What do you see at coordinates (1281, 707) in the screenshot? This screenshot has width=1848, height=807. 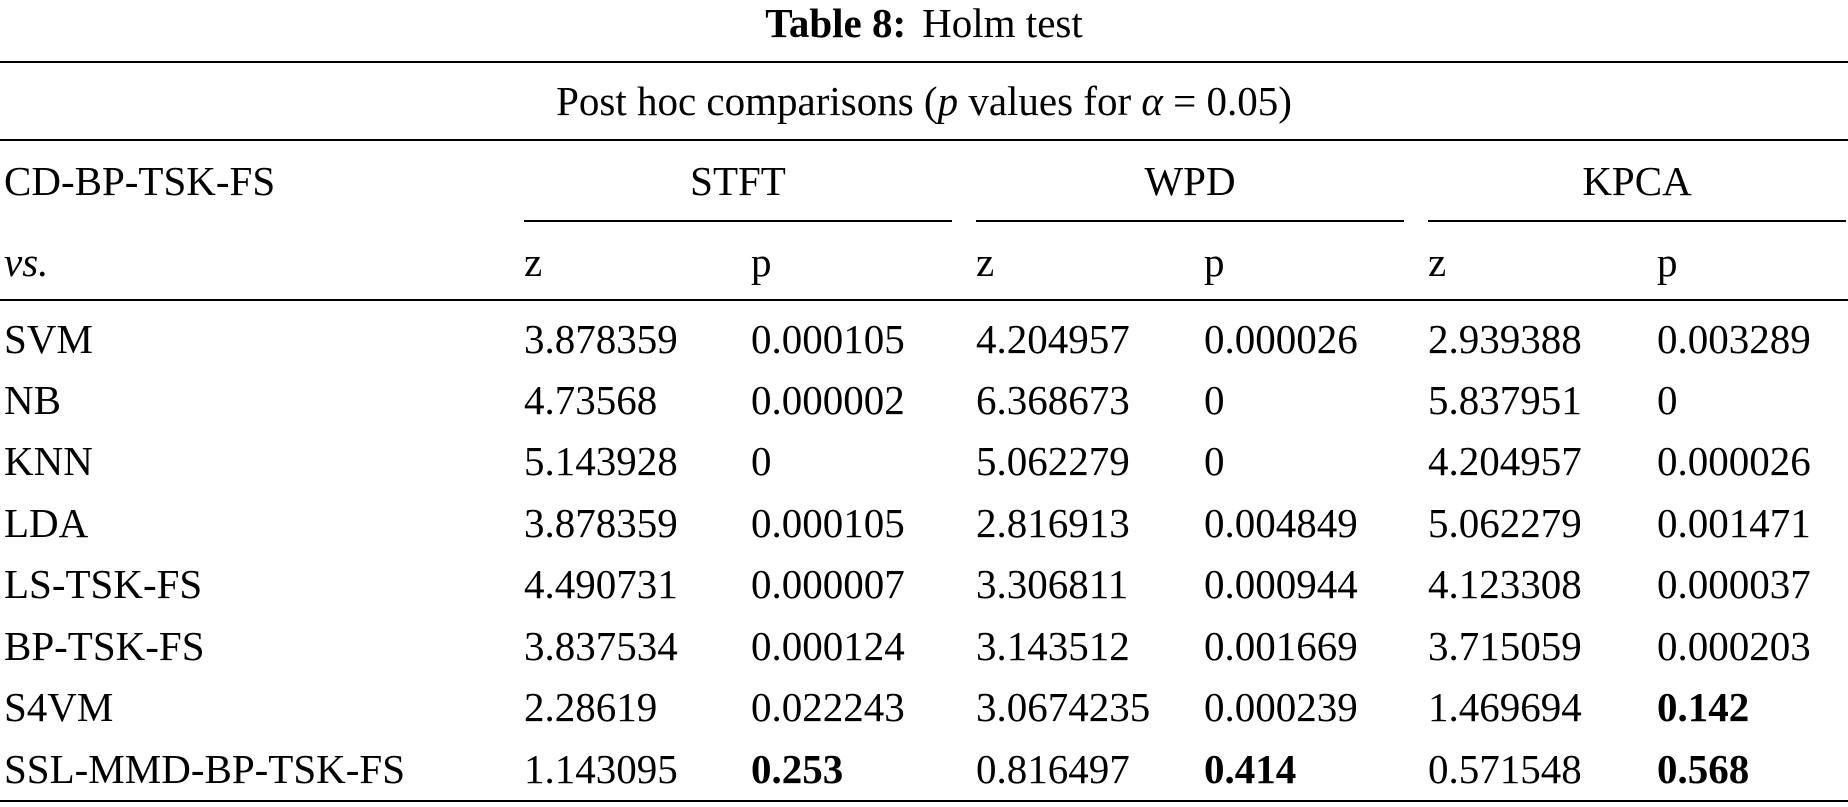 I see `p-value-cell: 0.000239` at bounding box center [1281, 707].